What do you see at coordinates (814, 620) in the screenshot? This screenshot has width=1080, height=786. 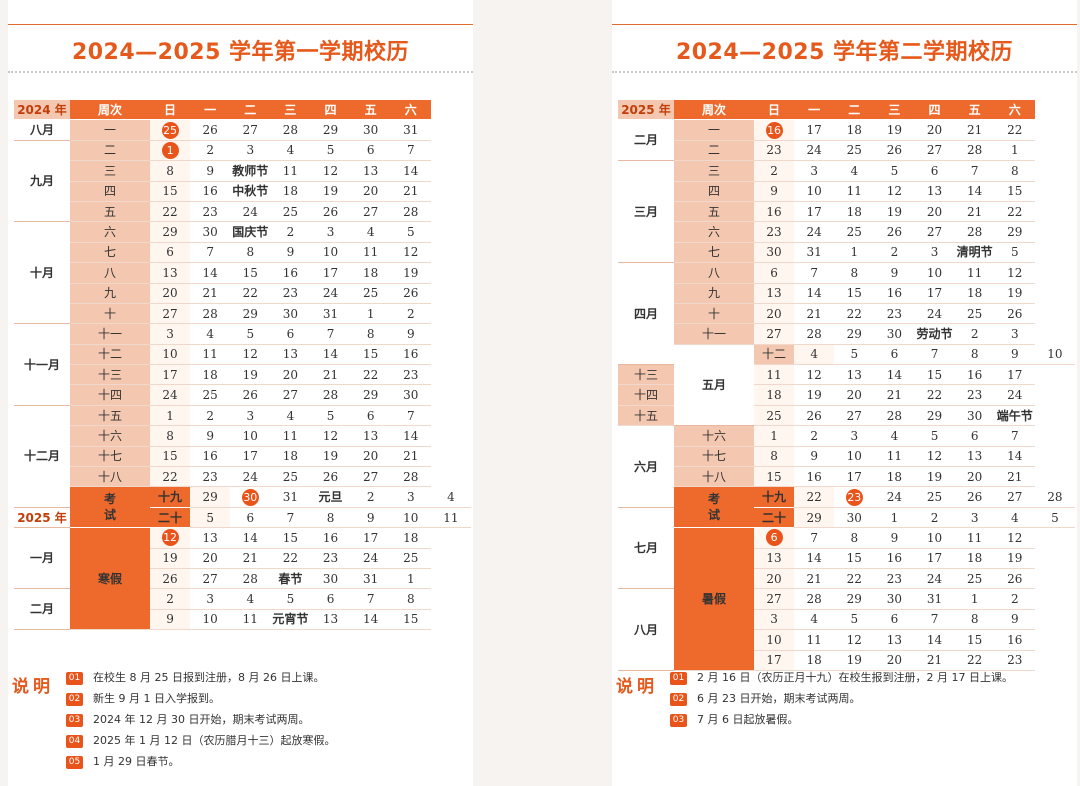 I see `day-cell: 4` at bounding box center [814, 620].